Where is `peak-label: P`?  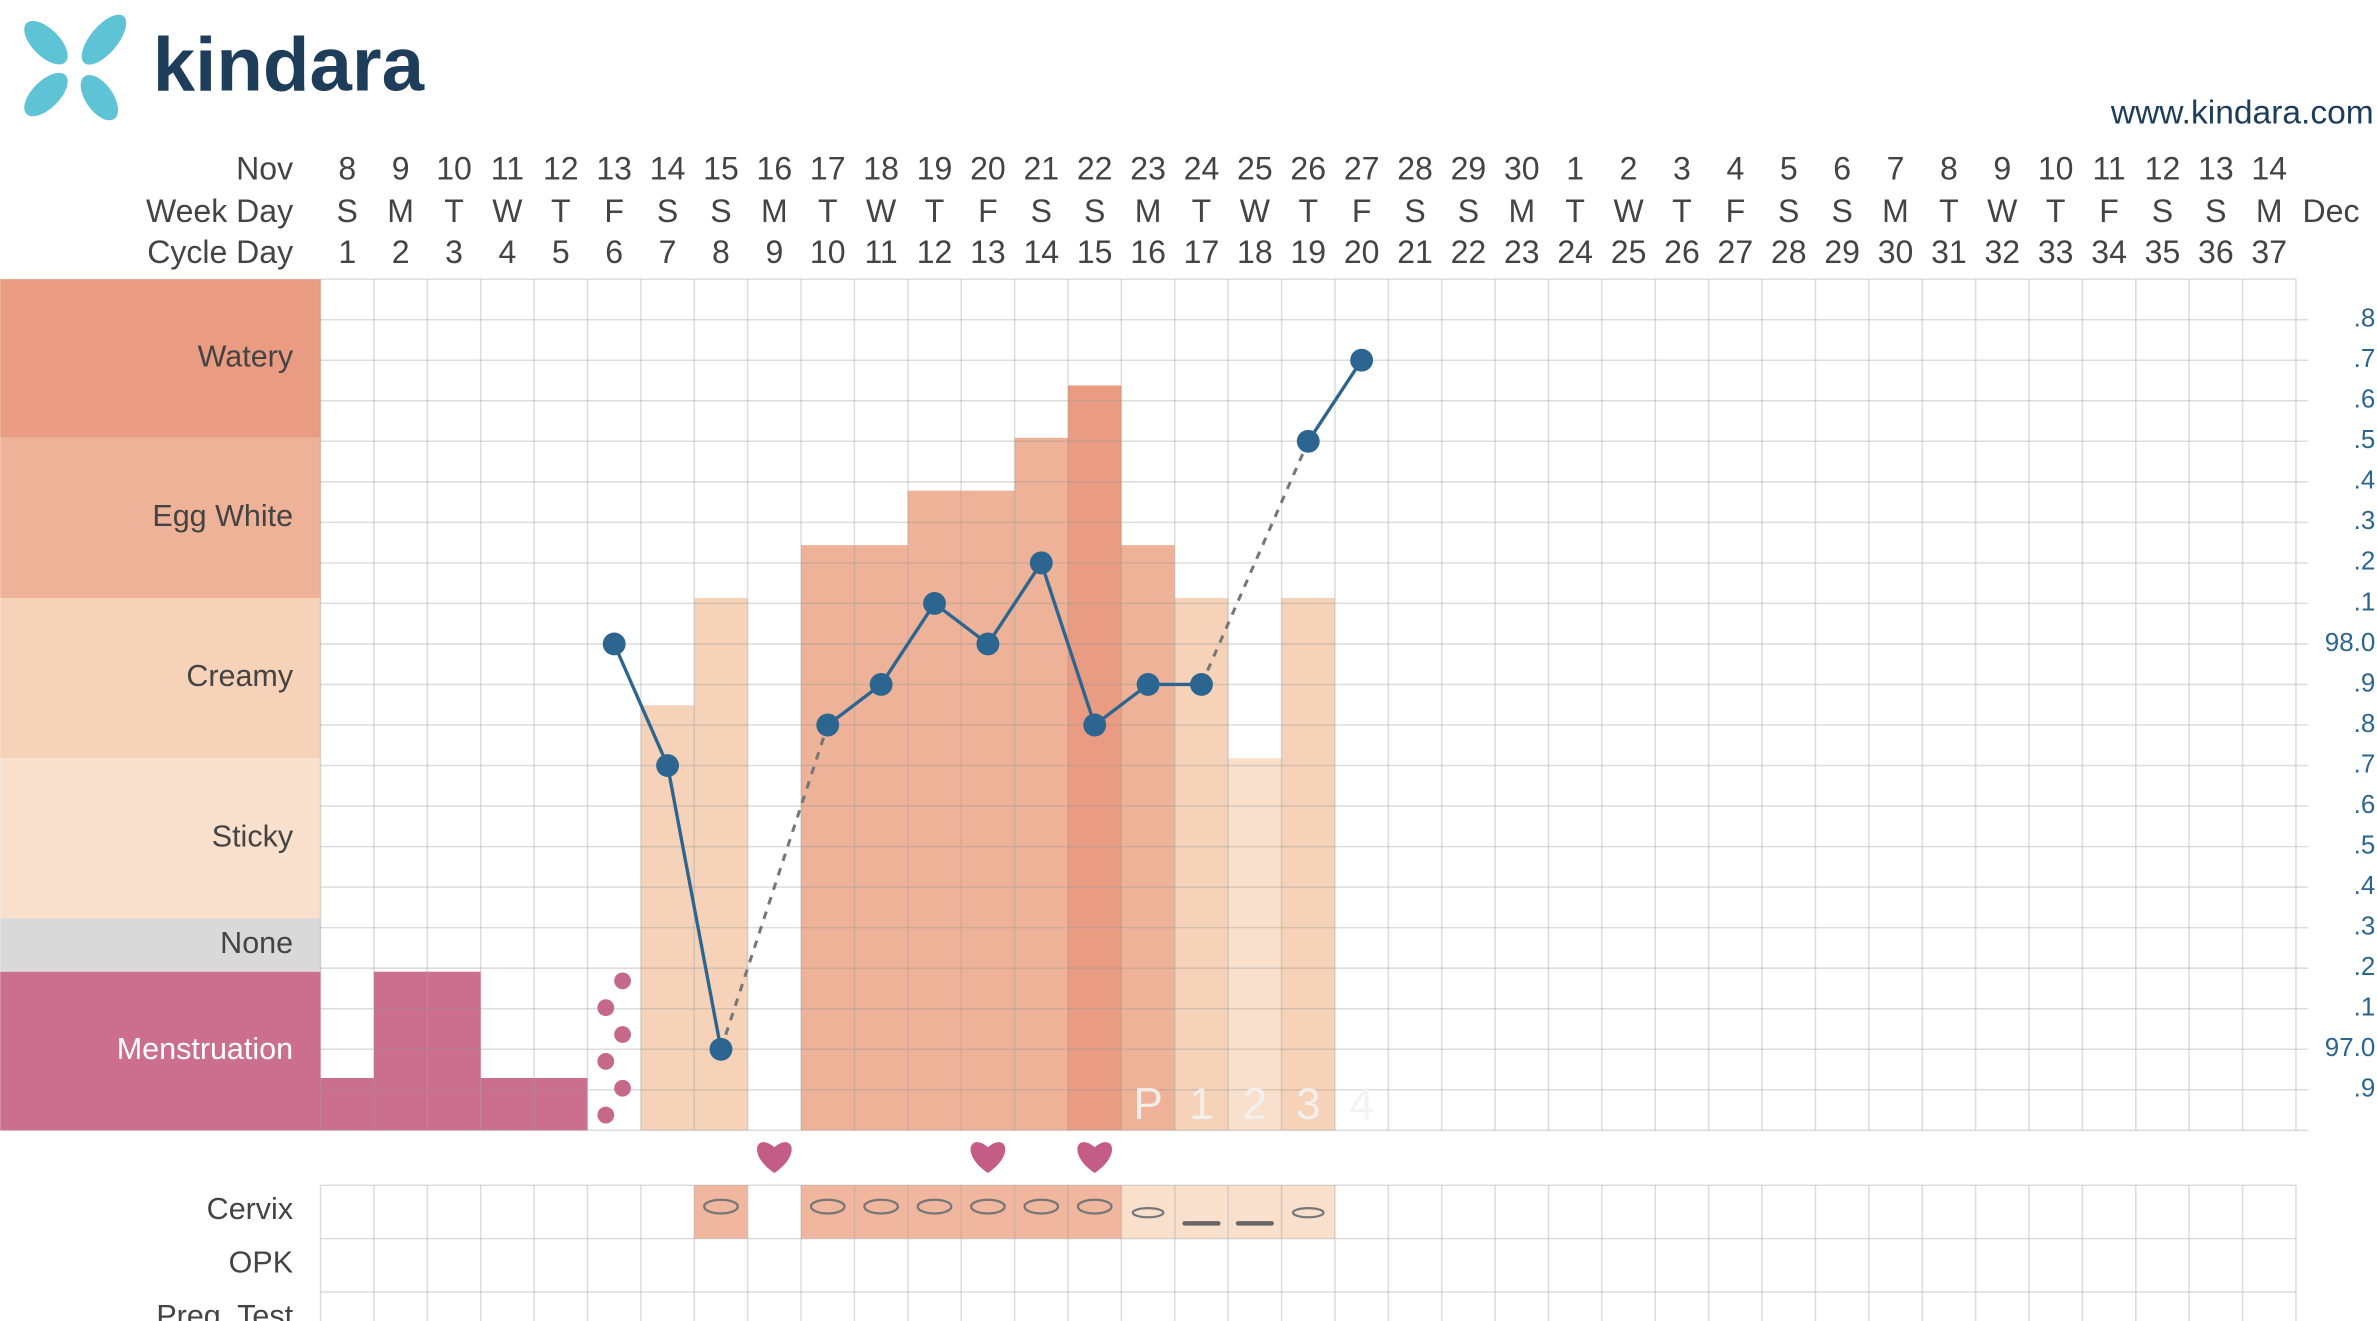
peak-label: P is located at coordinates (1148, 1104).